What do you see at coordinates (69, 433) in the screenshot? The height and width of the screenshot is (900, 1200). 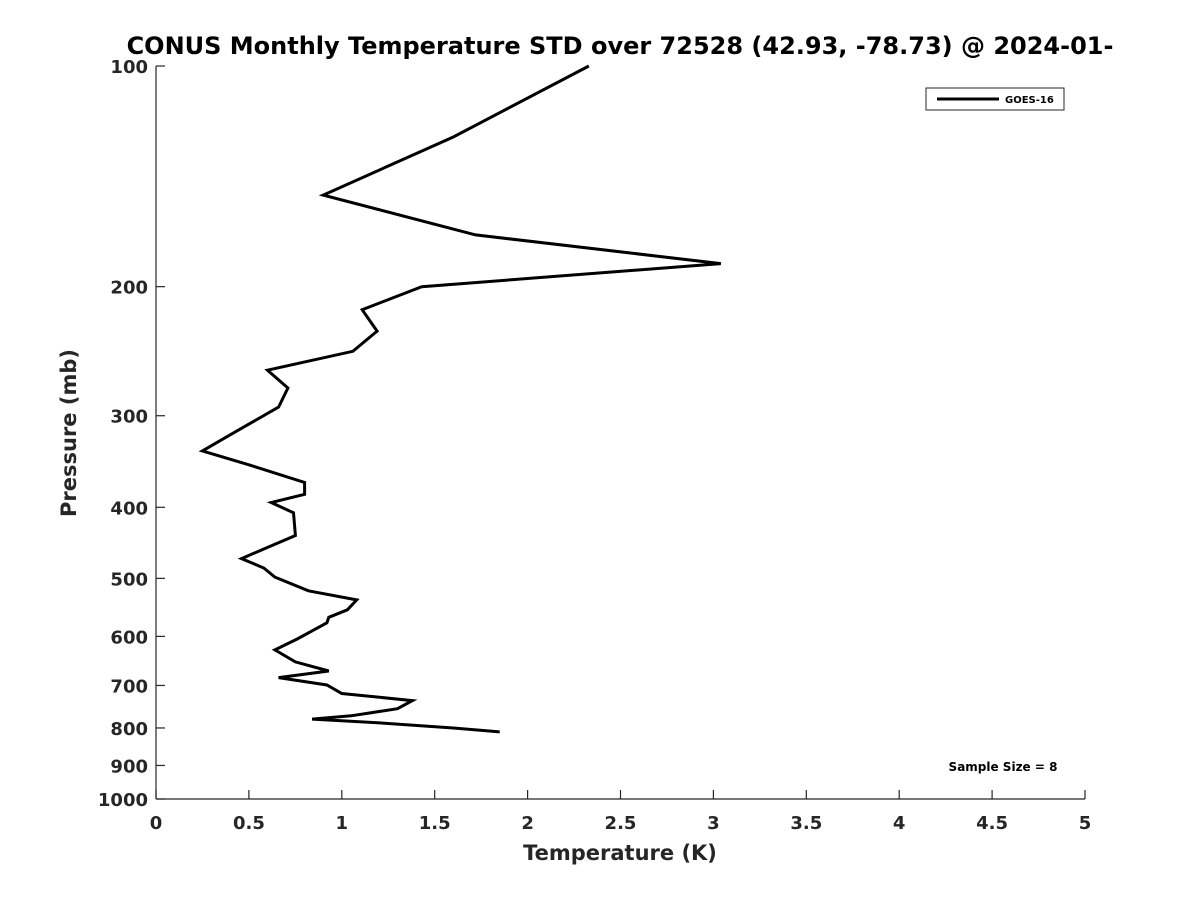 I see `y-axis-label: Pressure (mb)` at bounding box center [69, 433].